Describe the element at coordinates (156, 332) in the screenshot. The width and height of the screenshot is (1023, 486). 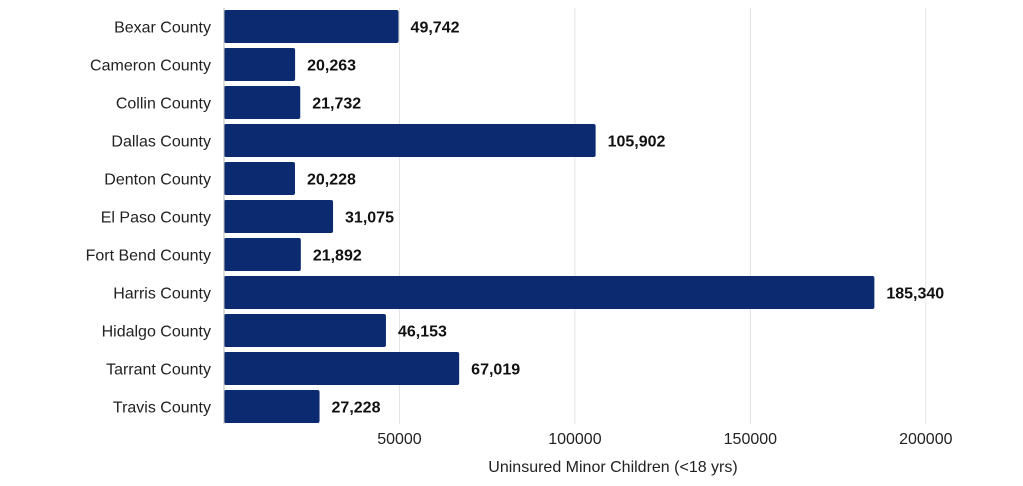
I see `category-label: Hidalgo County` at that location.